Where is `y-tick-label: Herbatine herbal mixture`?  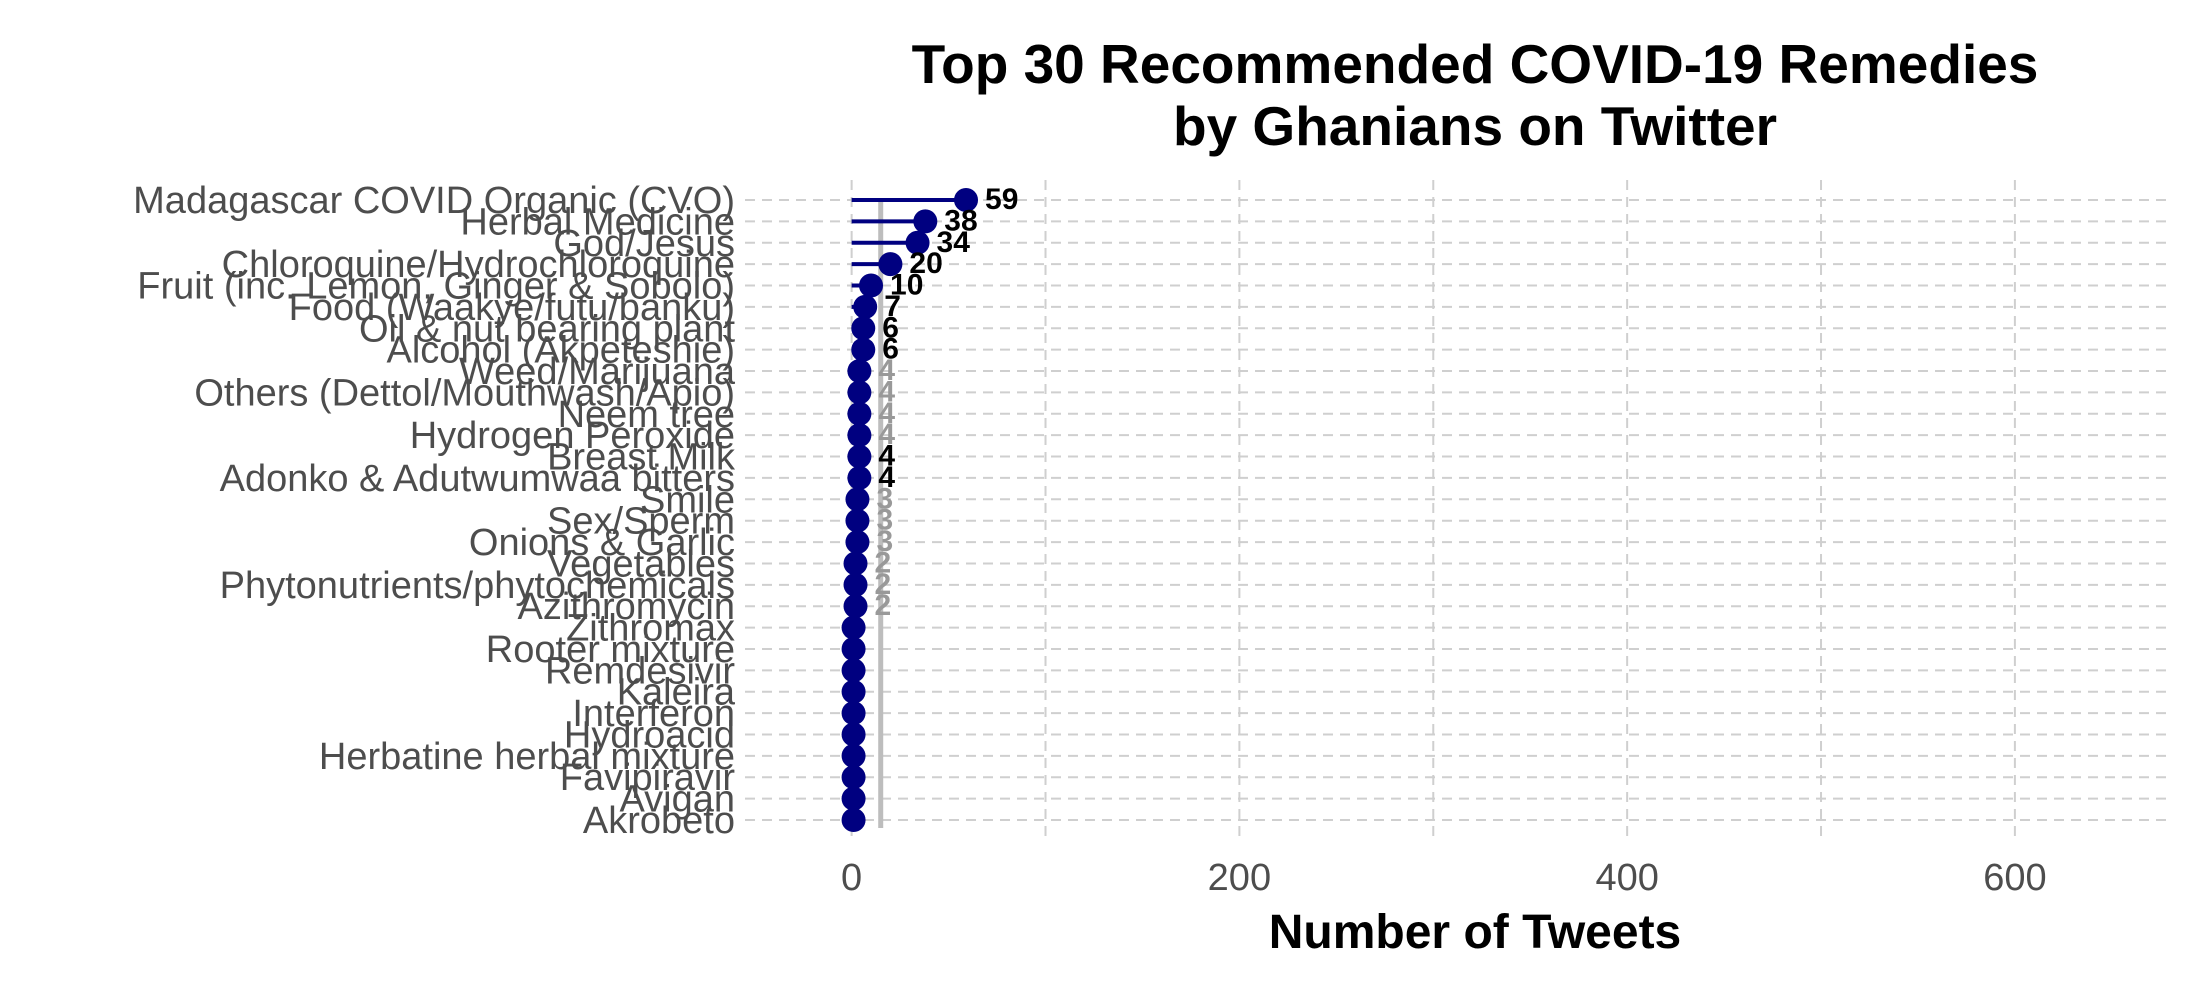
y-tick-label: Herbatine herbal mixture is located at coordinates (527, 757).